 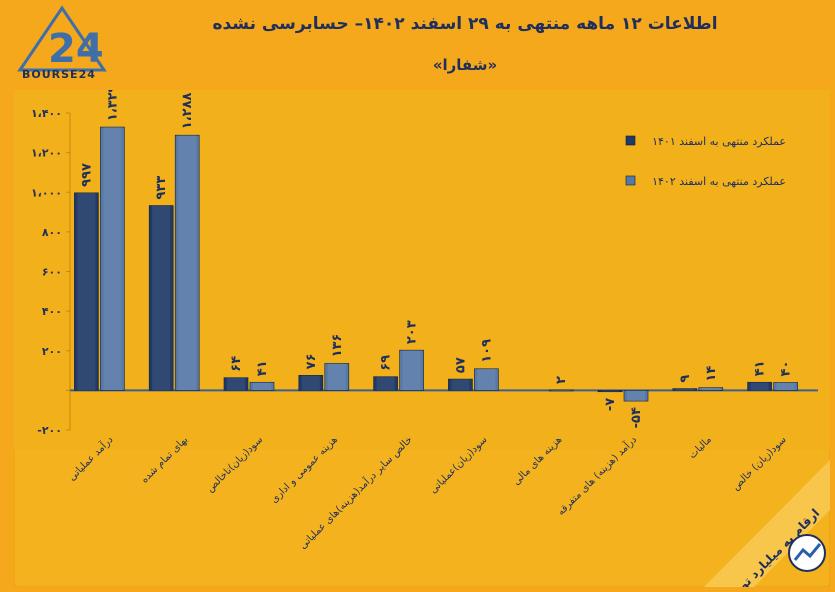 What do you see at coordinates (767, 523) in the screenshot?
I see `note-ribbon` at bounding box center [767, 523].